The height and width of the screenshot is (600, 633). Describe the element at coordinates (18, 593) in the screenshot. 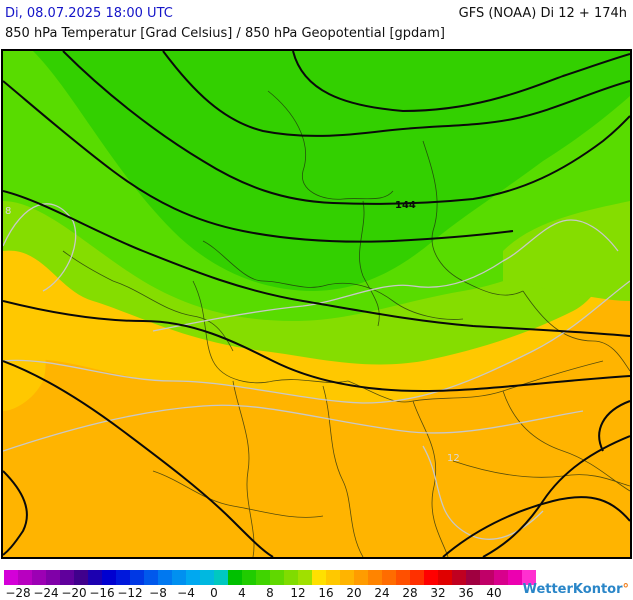

I see `legend-tick-label: −28` at that location.